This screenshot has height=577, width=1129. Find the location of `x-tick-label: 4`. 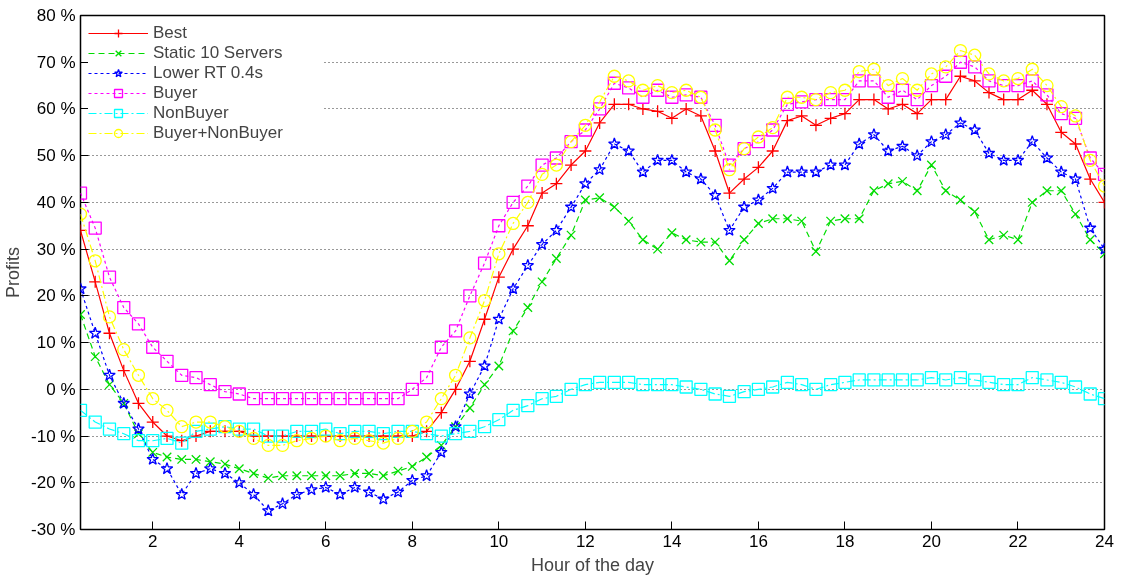

x-tick-label: 4 is located at coordinates (239, 541).